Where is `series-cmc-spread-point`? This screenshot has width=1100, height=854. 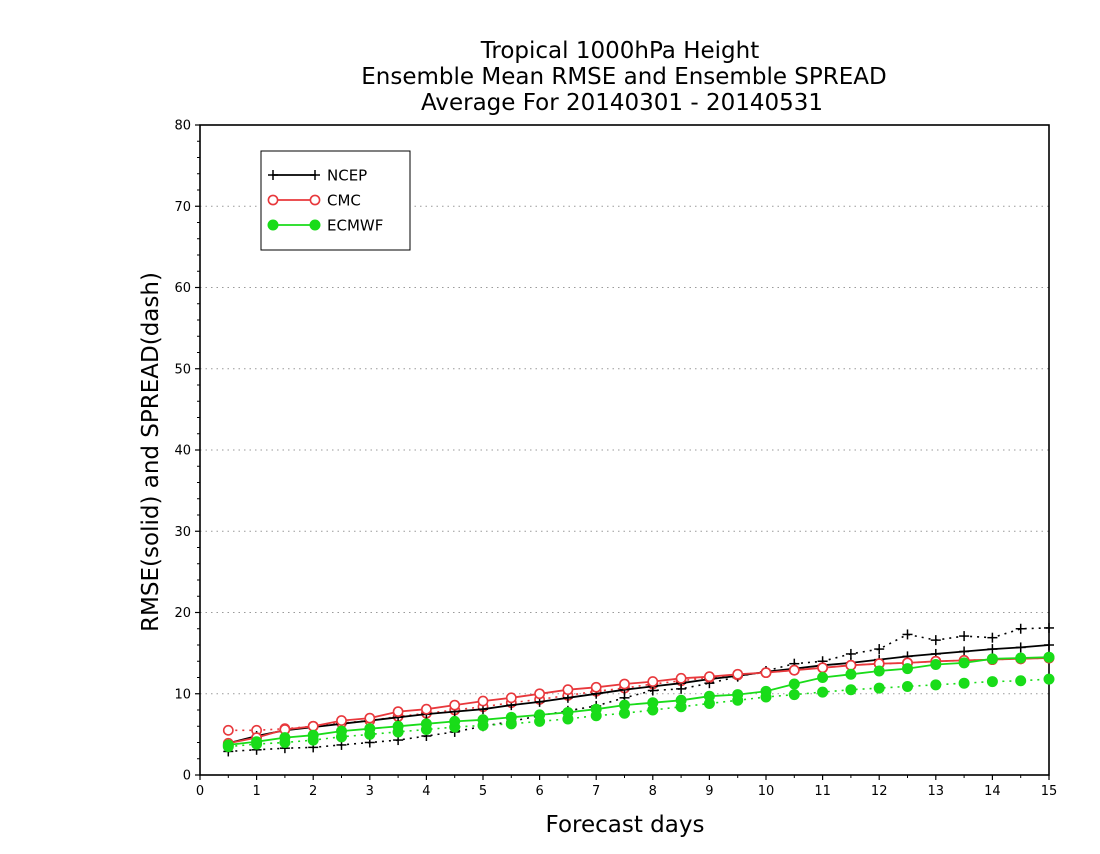
series-cmc-spread-point is located at coordinates (228, 730).